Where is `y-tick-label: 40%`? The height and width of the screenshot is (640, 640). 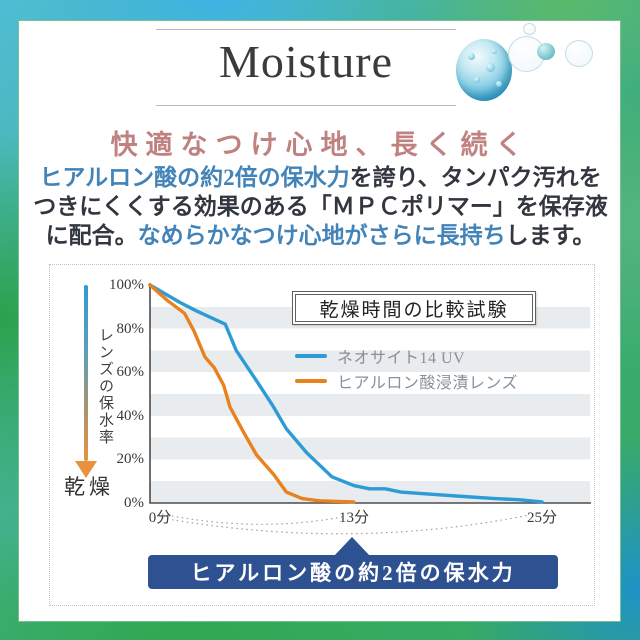
y-tick-label: 40% is located at coordinates (130, 416).